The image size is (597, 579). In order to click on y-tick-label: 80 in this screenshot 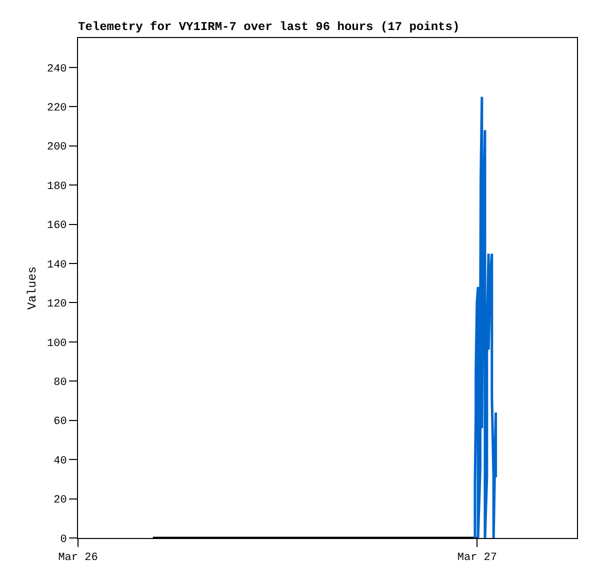, I will do `click(60, 382)`.